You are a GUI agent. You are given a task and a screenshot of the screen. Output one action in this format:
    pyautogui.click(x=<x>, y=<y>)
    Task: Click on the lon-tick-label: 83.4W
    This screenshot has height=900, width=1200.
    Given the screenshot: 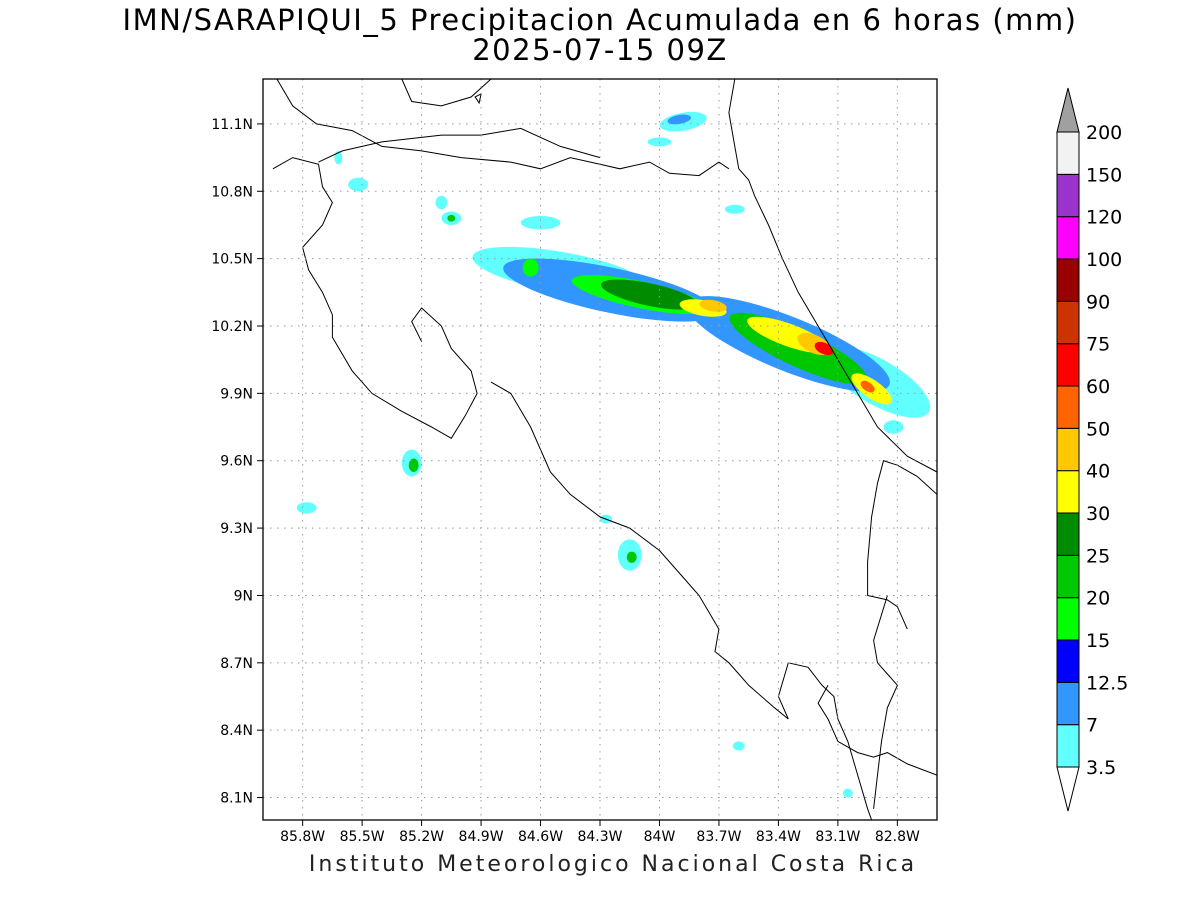 What is the action you would take?
    pyautogui.click(x=778, y=837)
    